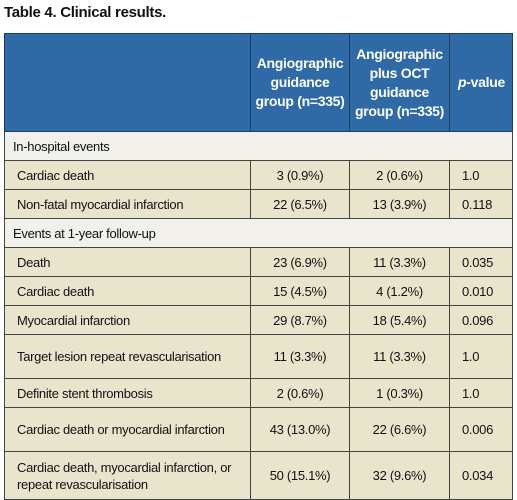 This screenshot has width=517, height=500. I want to click on header-cell: p-value, so click(481, 82).